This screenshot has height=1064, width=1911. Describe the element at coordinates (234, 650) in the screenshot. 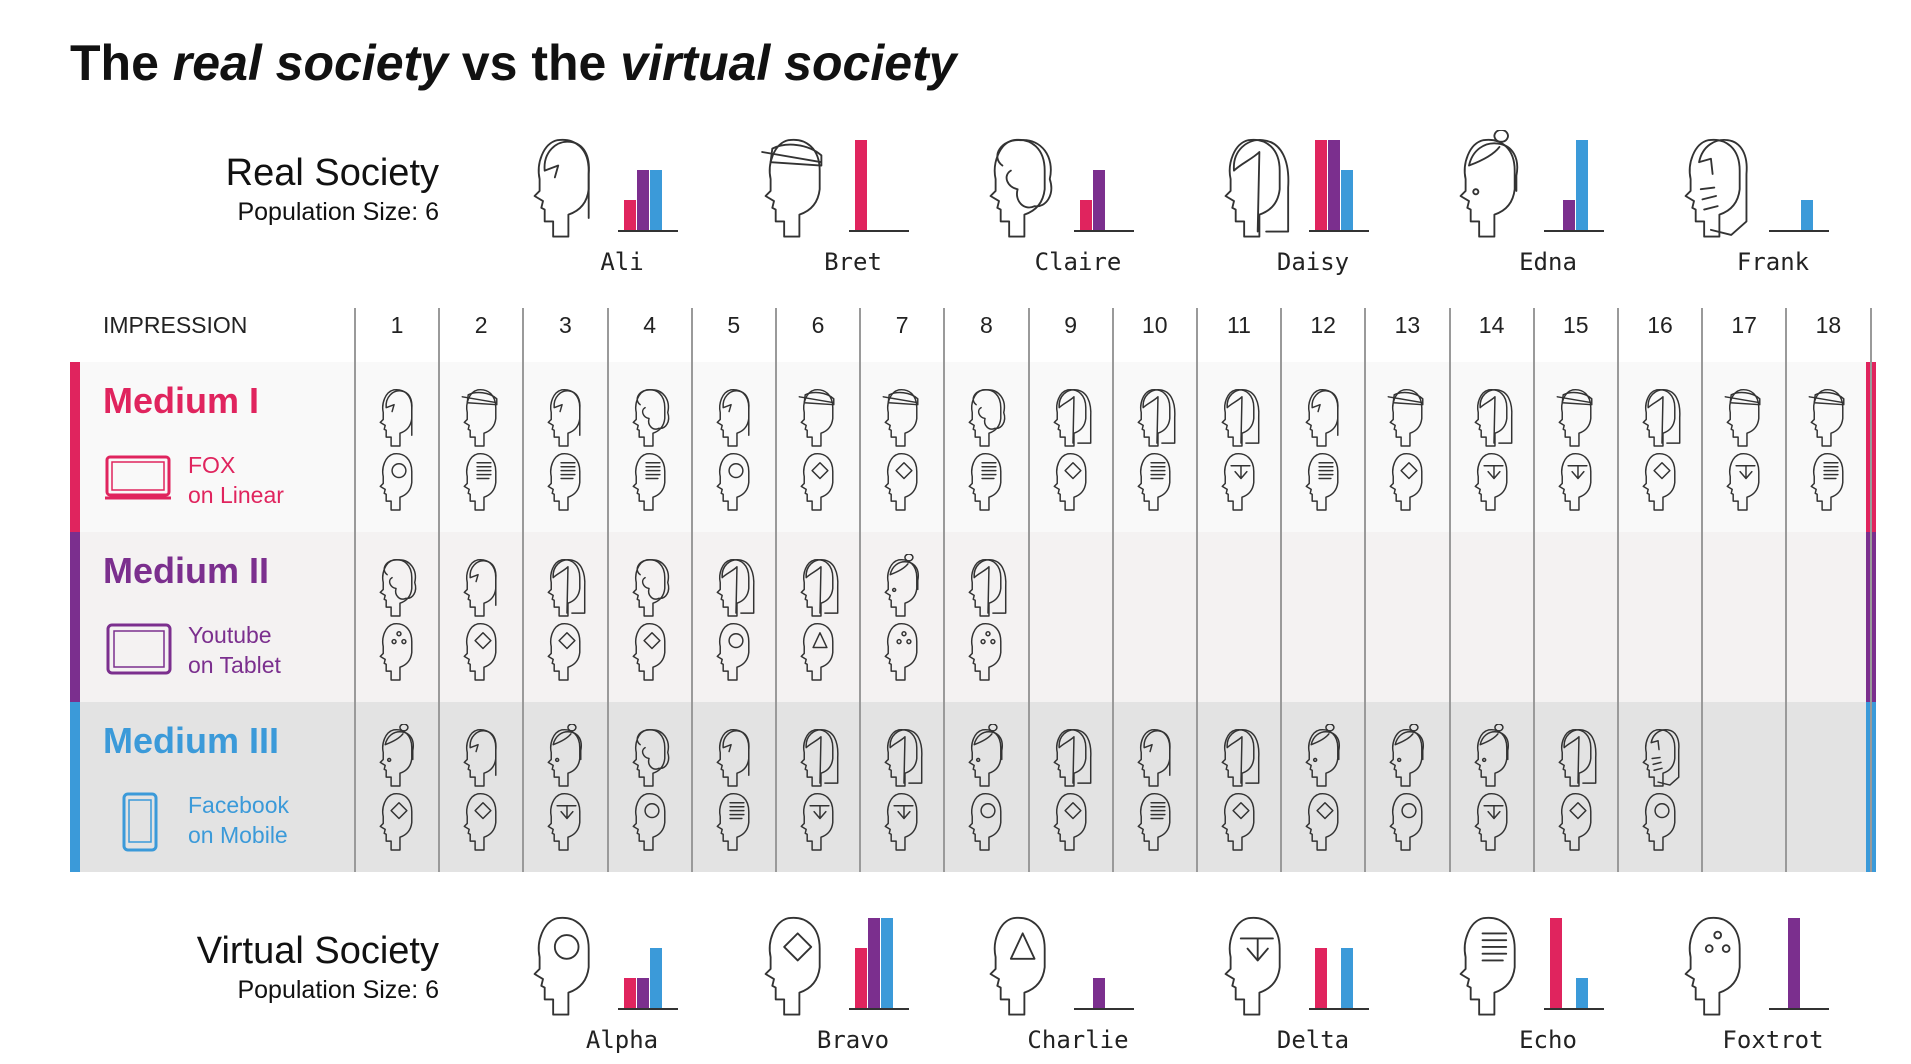

I see `medium-2-description: Youtube on Tablet` at that location.